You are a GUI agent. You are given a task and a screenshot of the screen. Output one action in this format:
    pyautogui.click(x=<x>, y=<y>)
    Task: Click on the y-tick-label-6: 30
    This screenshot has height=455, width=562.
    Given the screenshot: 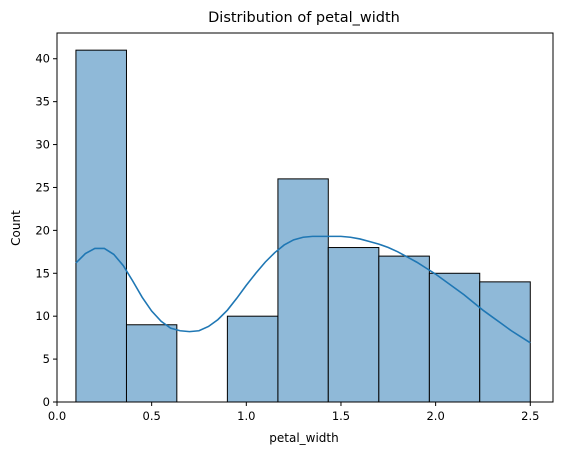 What is the action you would take?
    pyautogui.click(x=42, y=145)
    